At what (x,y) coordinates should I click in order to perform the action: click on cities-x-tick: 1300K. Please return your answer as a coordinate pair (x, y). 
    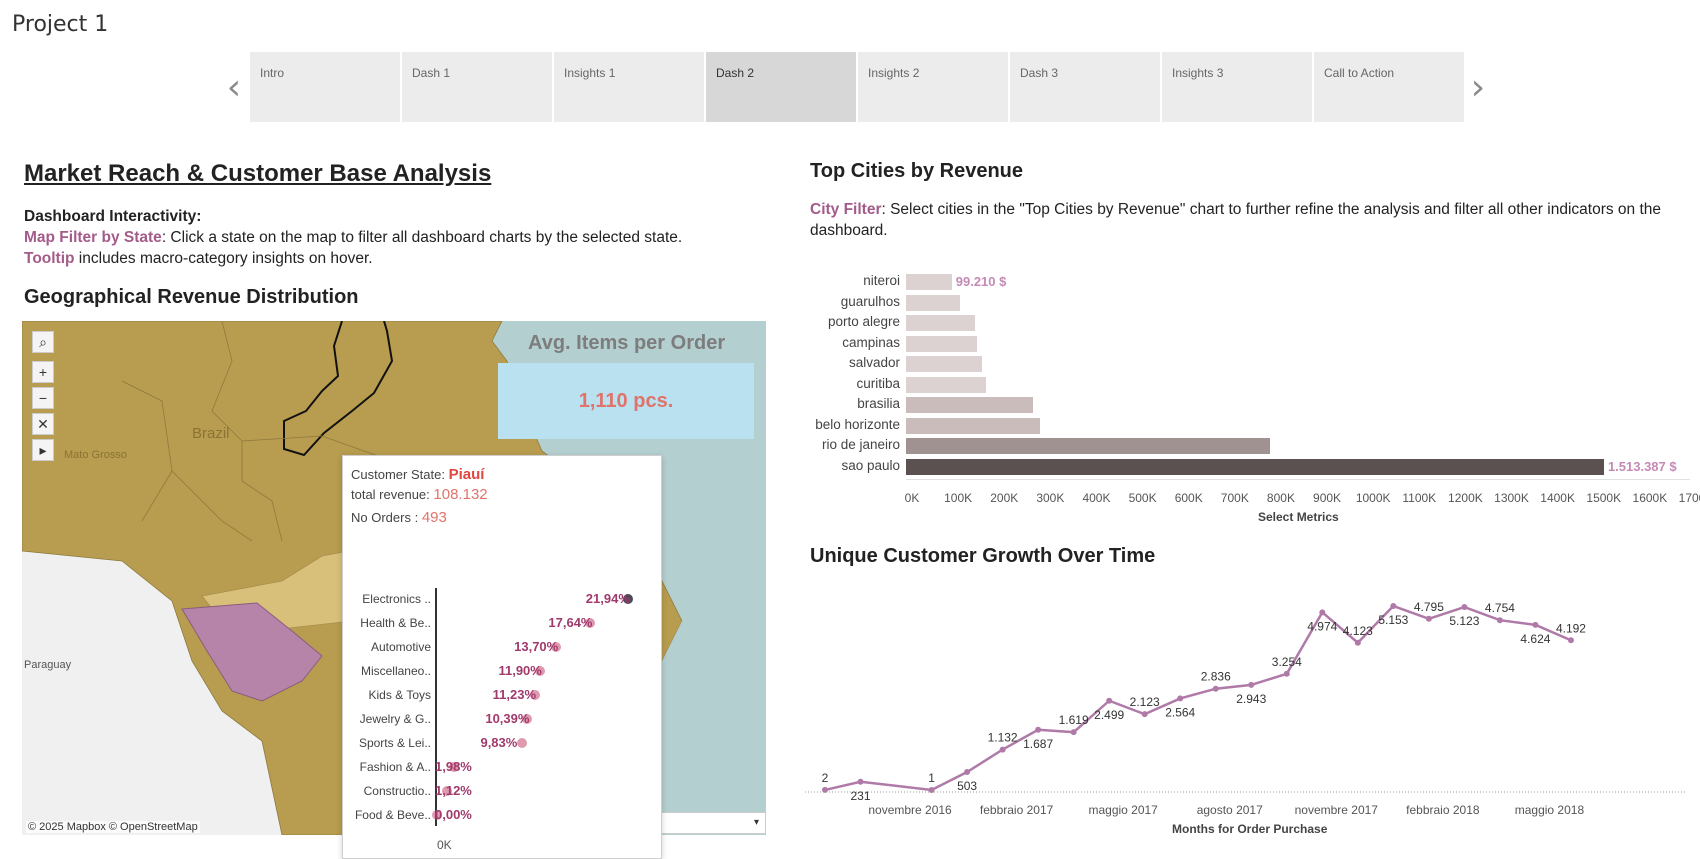
    Looking at the image, I should click on (1511, 498).